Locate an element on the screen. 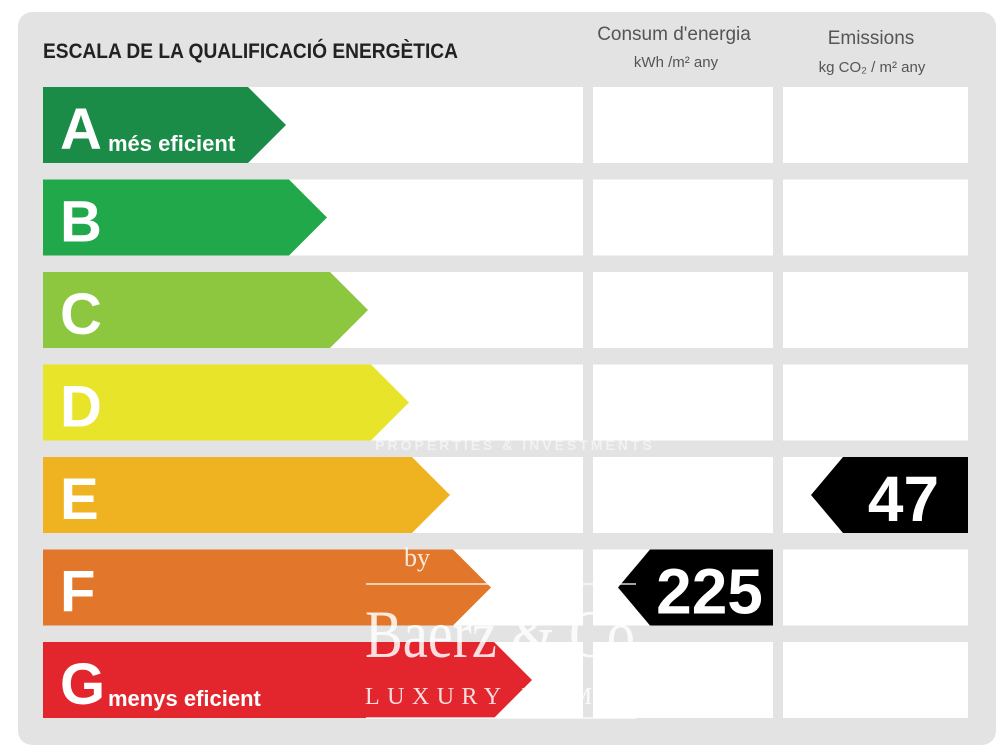 This screenshot has height=750, width=1000. column-title: Consum d'energia is located at coordinates (674, 34).